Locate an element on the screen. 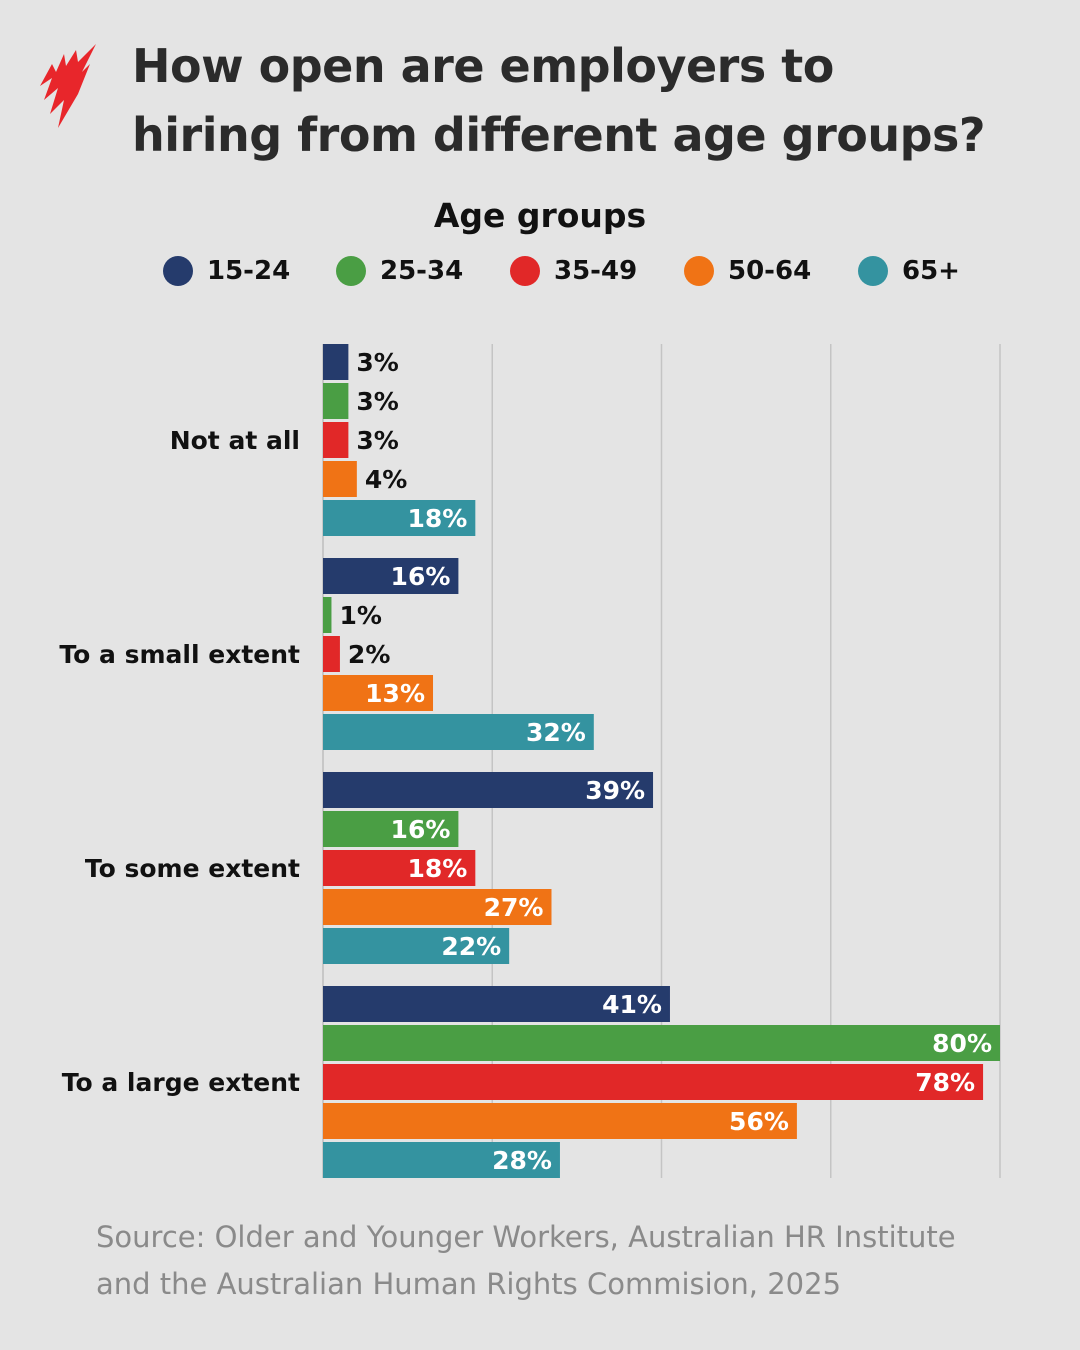 This screenshot has height=1350, width=1080. data-label: 56% is located at coordinates (759, 1121).